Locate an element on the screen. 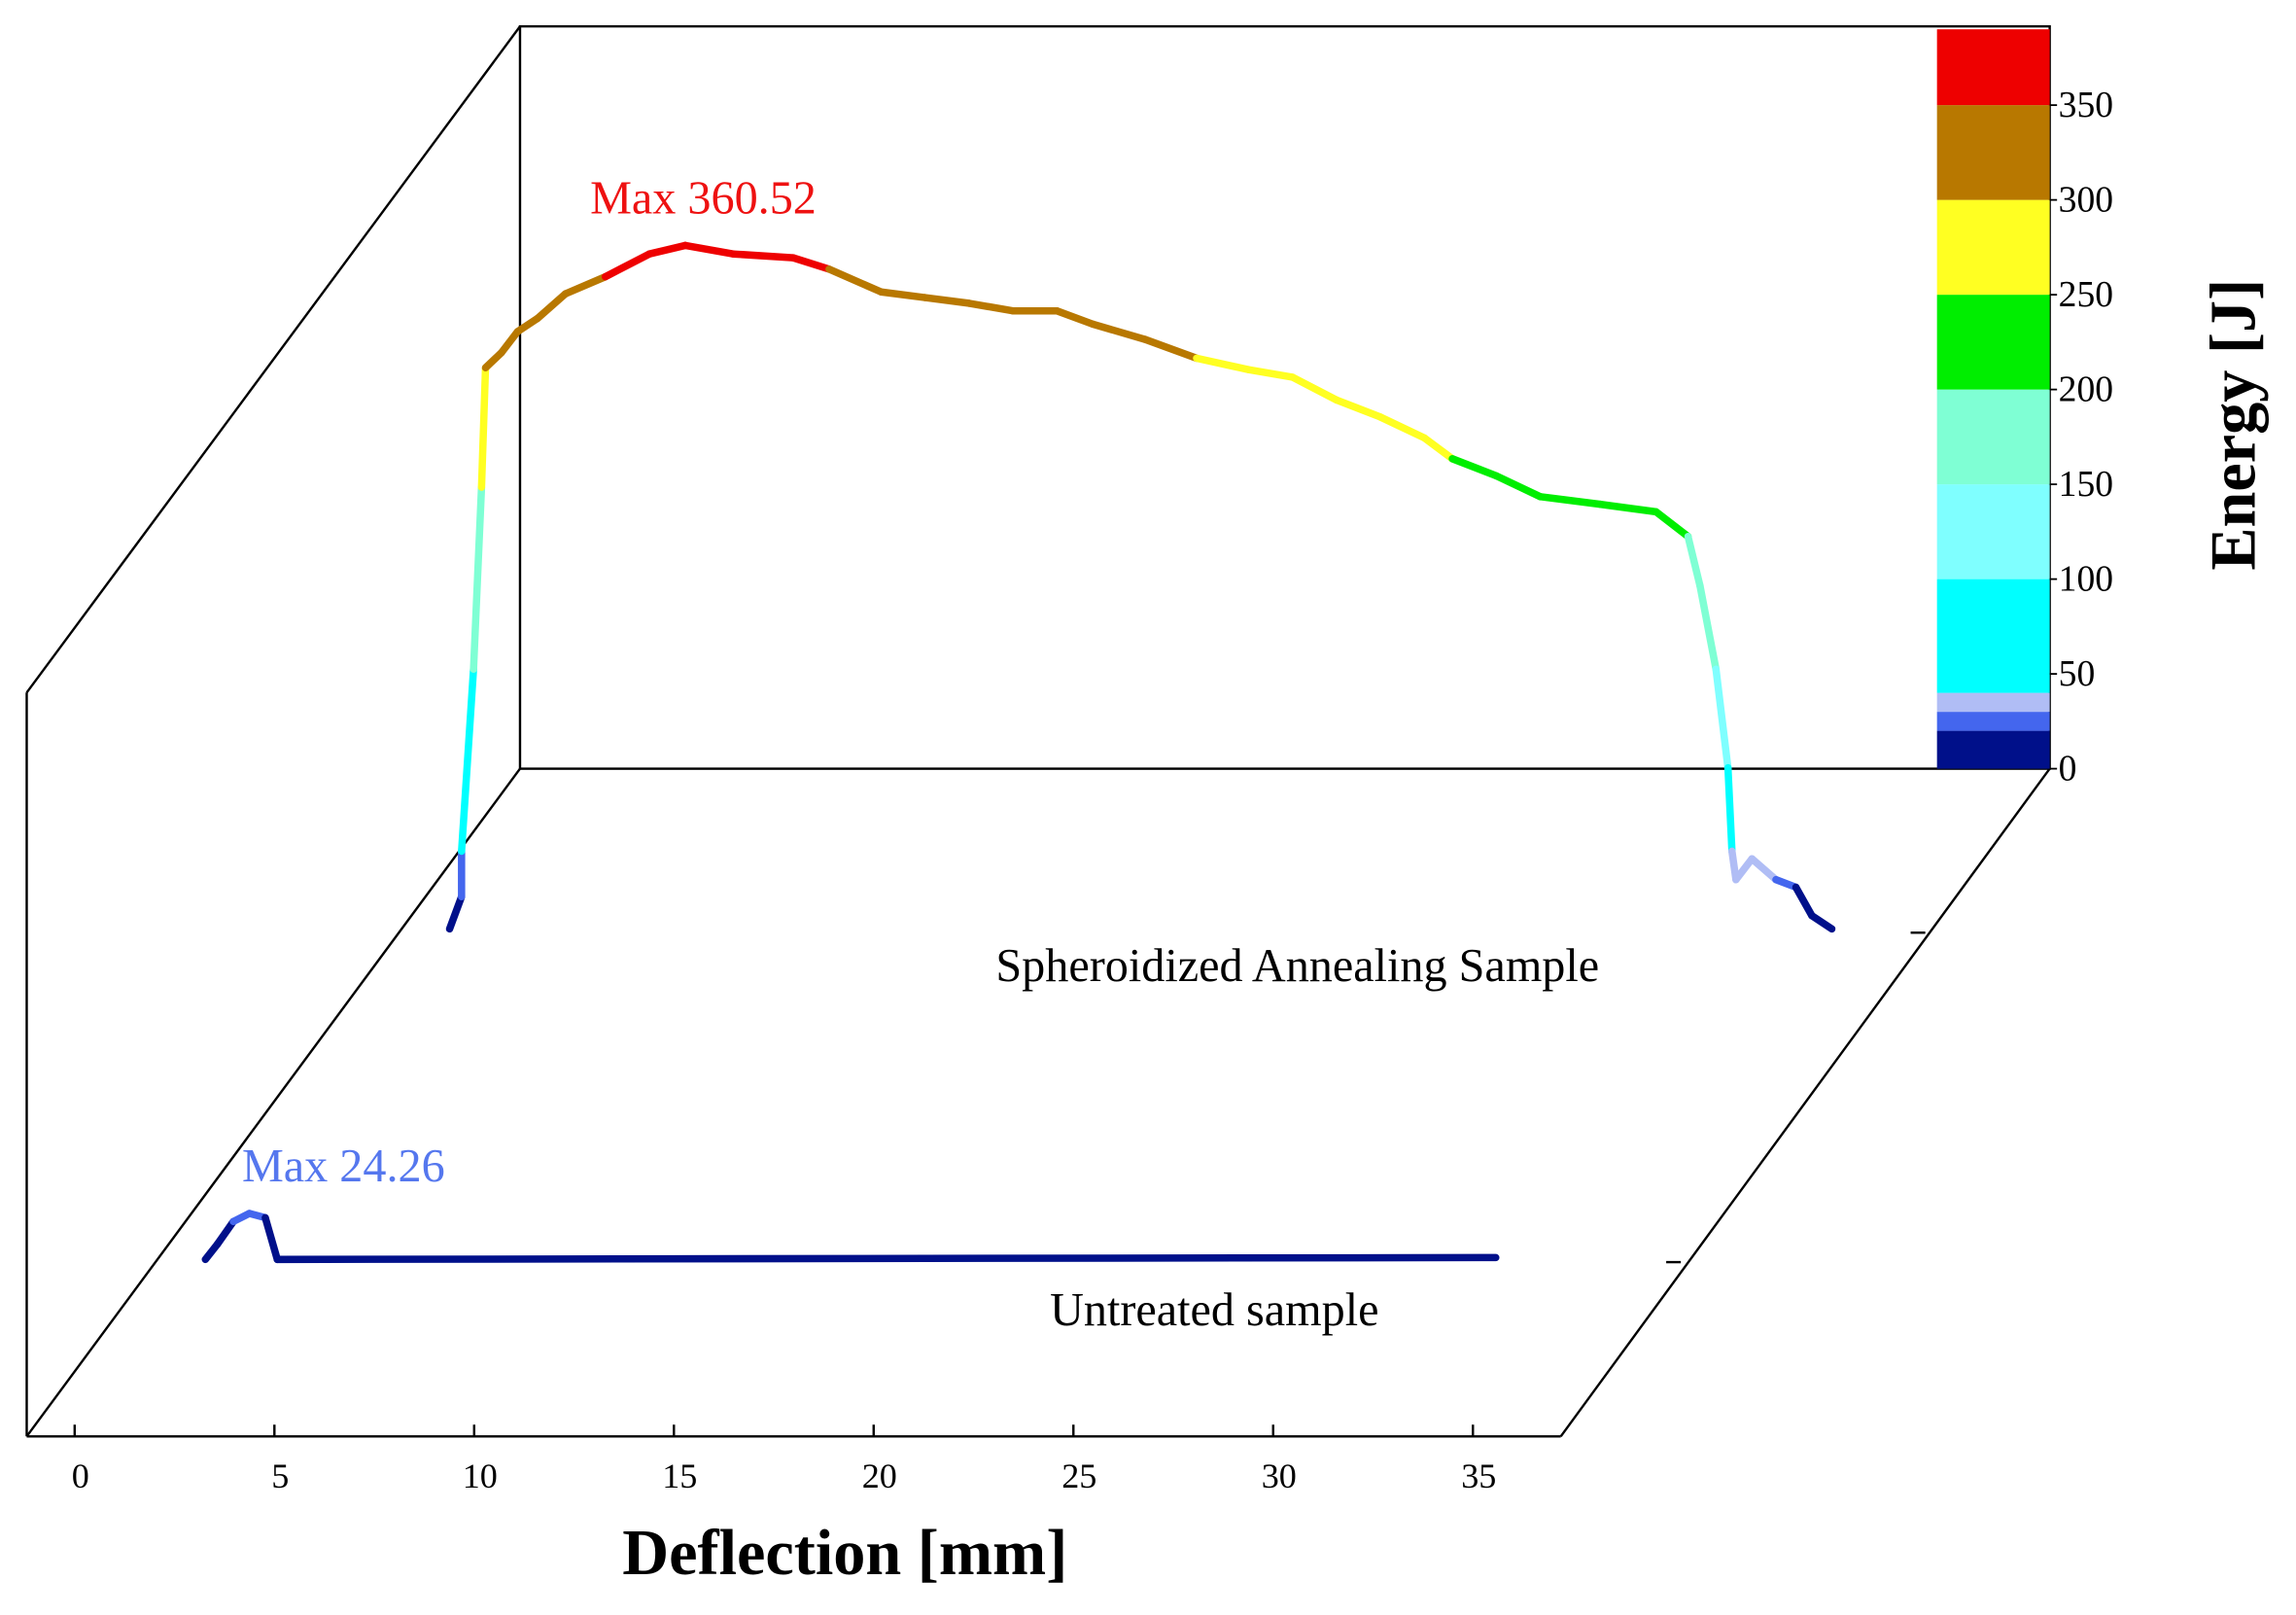  x-tick-label: 20 is located at coordinates (879, 1476).